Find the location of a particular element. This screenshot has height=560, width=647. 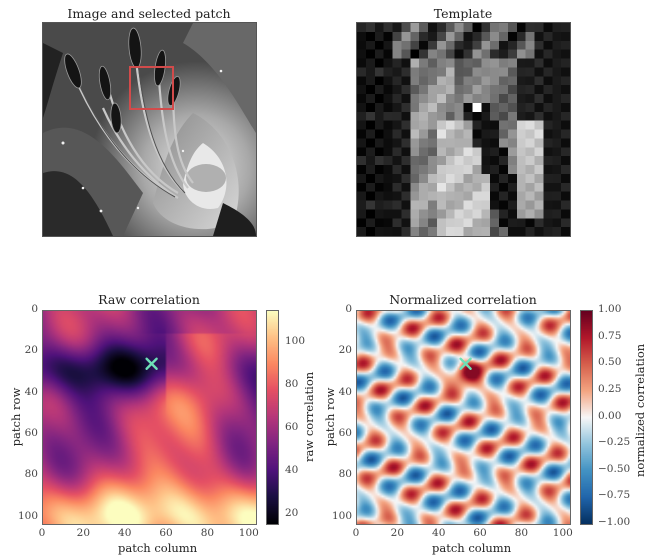

norm-ylabel: patch row is located at coordinates (330, 417).